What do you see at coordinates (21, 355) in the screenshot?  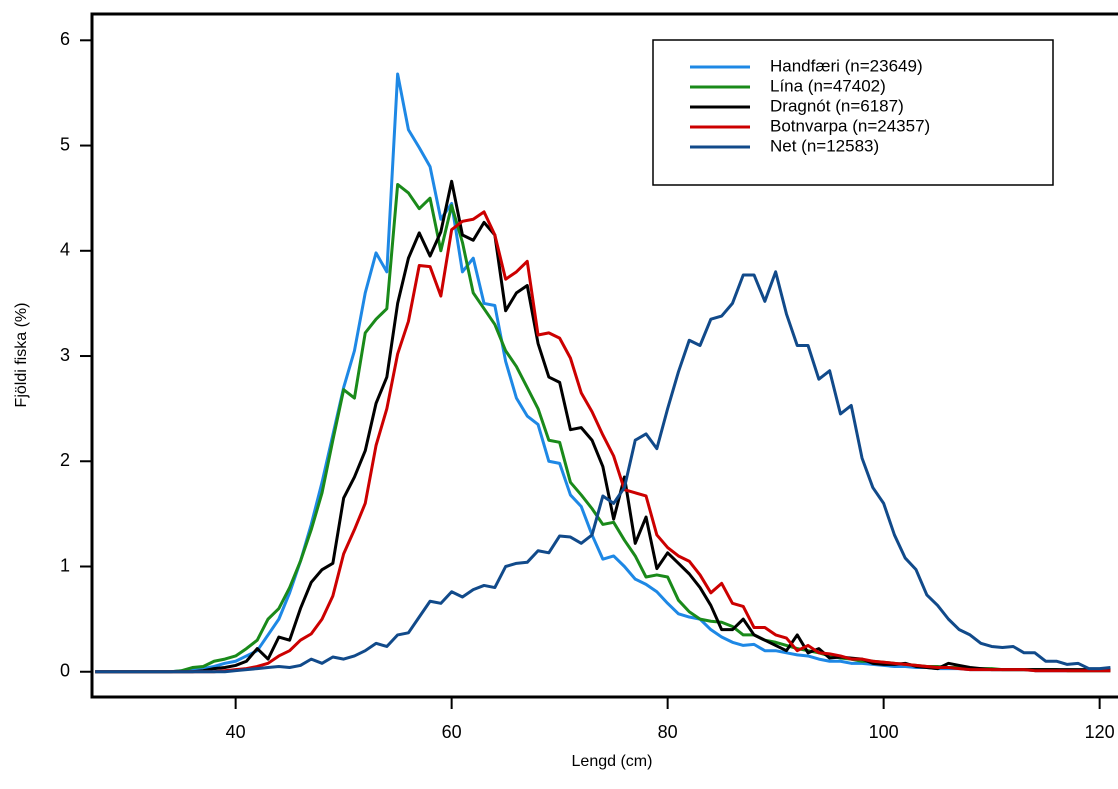 I see `y-axis-label: Fjöldi fiska (%)` at bounding box center [21, 355].